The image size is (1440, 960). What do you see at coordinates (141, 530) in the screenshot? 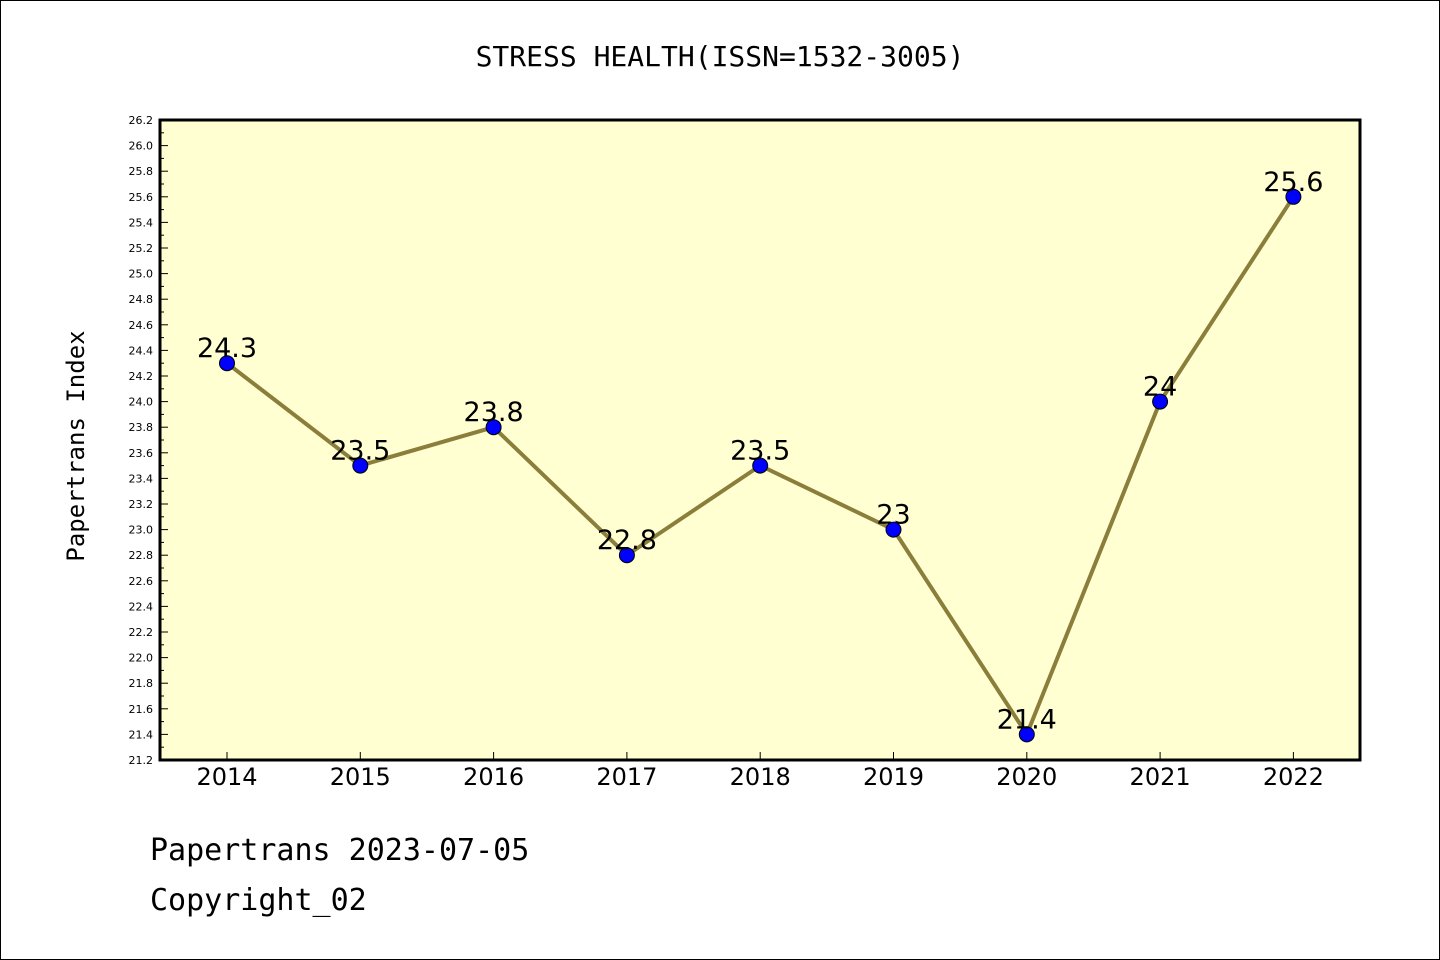
I see `y-tick-label: 23.0` at bounding box center [141, 530].